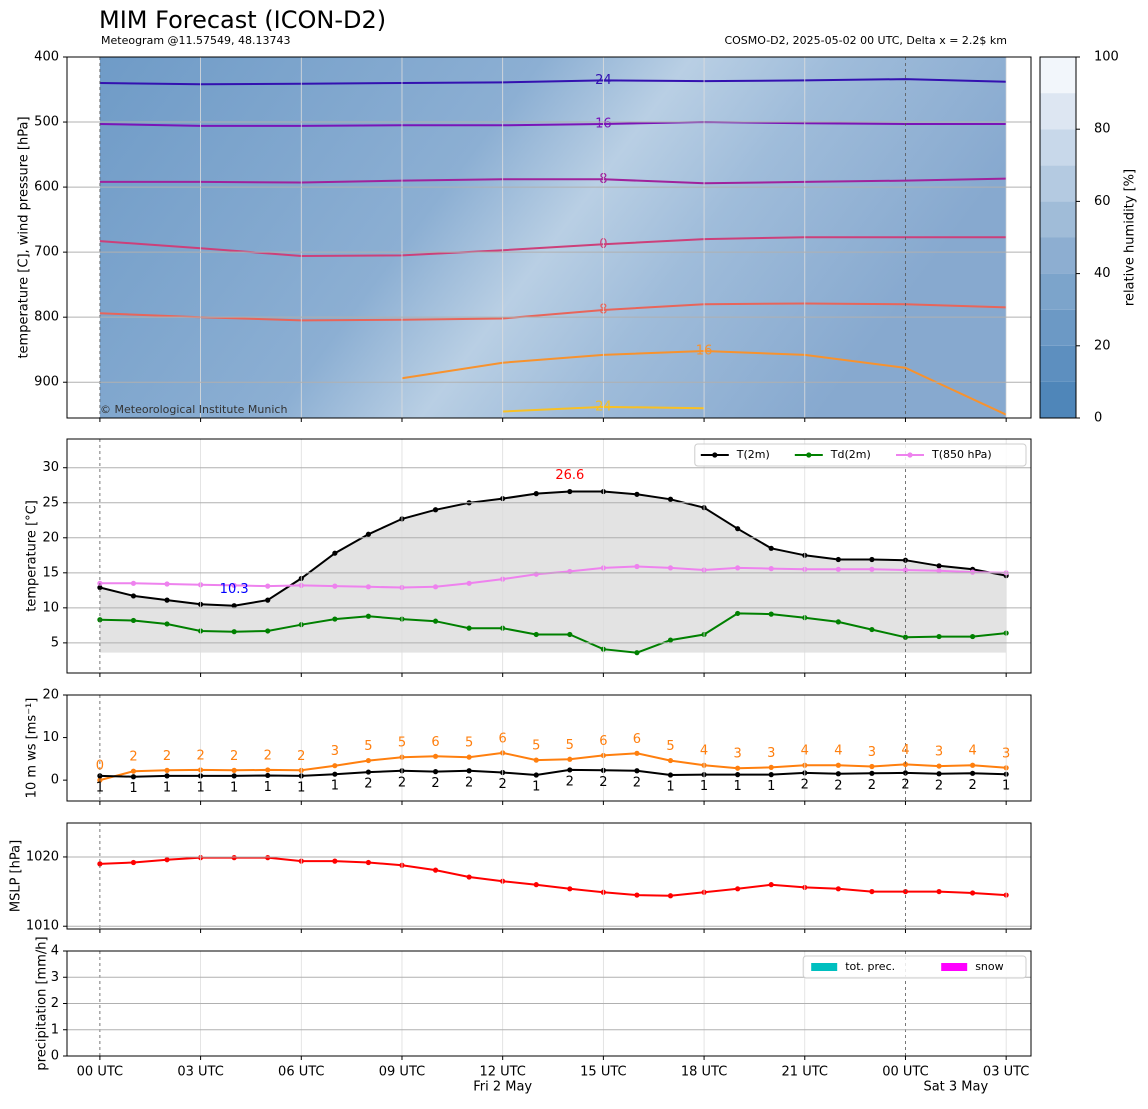  I want to click on legend-box, so click(860, 455).